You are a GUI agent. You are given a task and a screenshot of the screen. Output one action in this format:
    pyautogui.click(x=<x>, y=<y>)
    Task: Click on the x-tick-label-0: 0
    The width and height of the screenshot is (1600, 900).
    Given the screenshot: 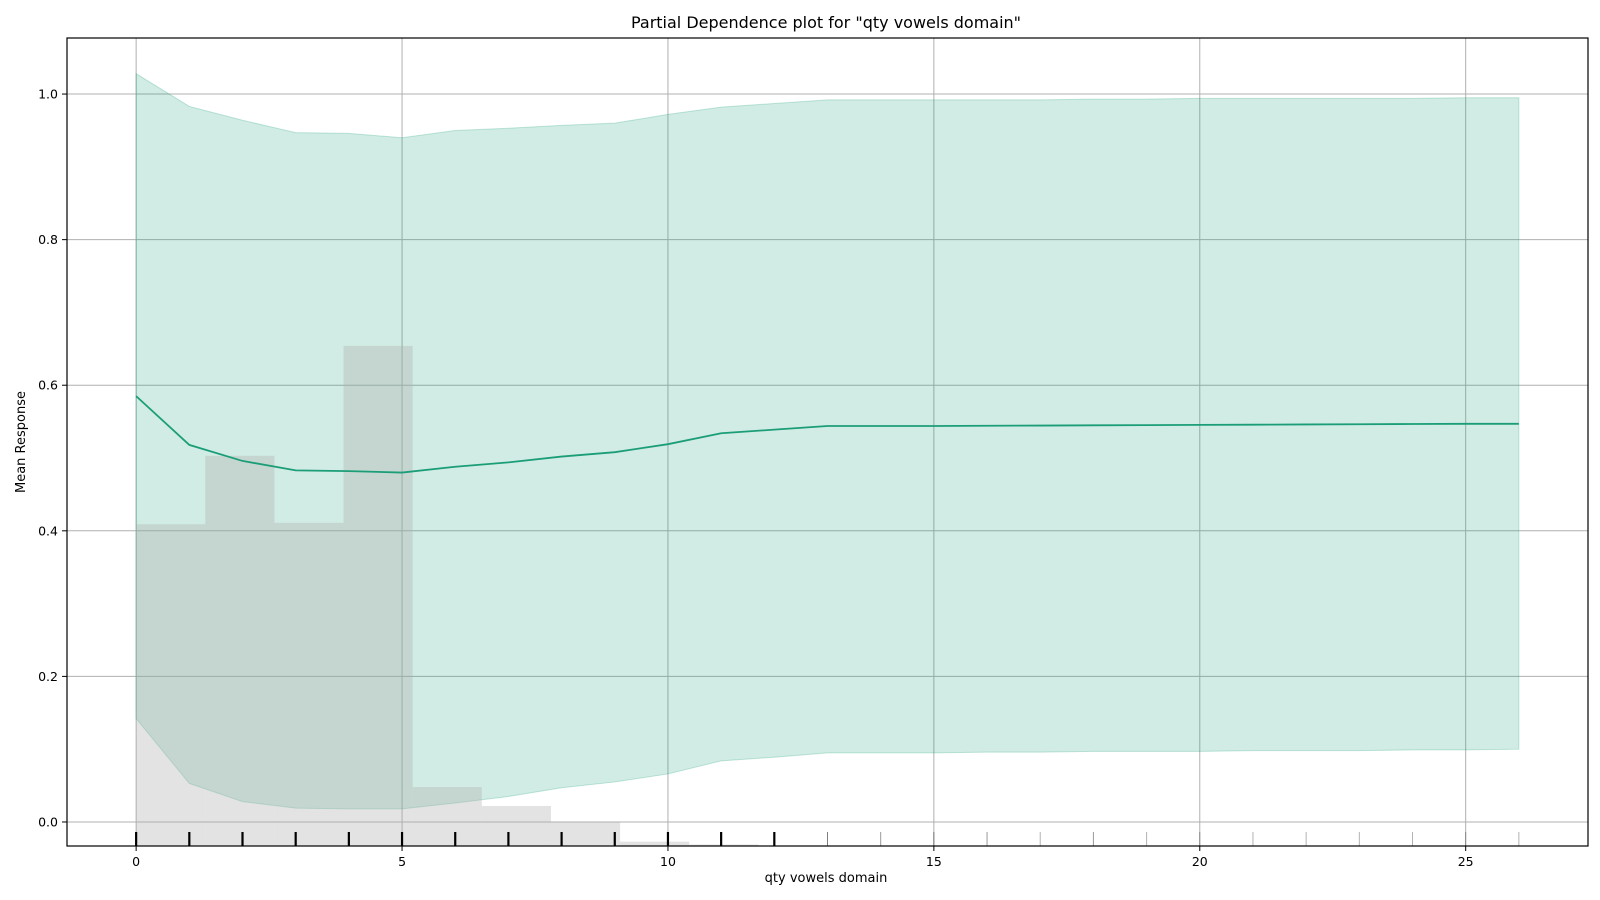 What is the action you would take?
    pyautogui.click(x=136, y=861)
    